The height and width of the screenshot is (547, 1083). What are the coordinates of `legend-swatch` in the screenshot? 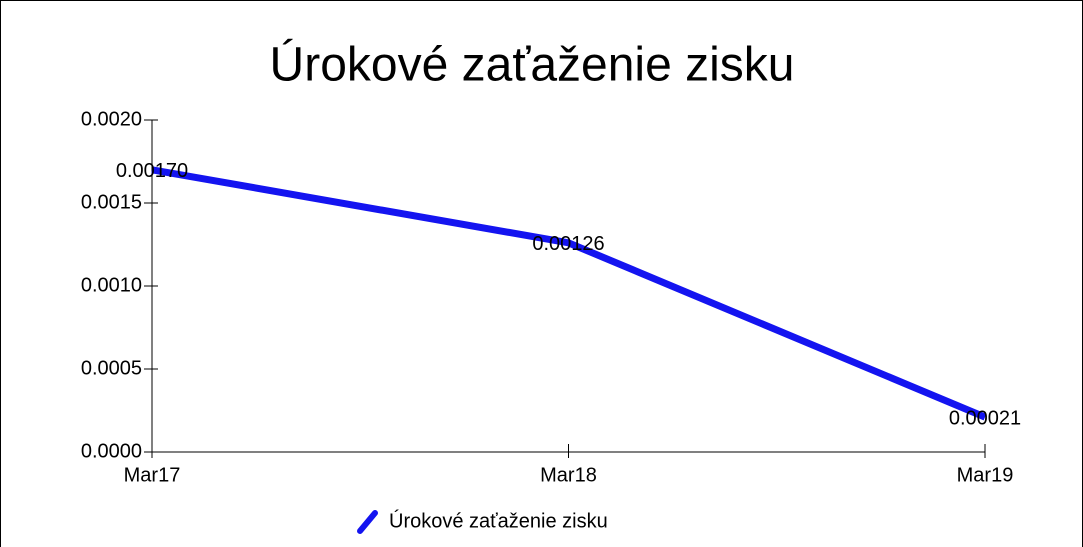 It's located at (367, 522).